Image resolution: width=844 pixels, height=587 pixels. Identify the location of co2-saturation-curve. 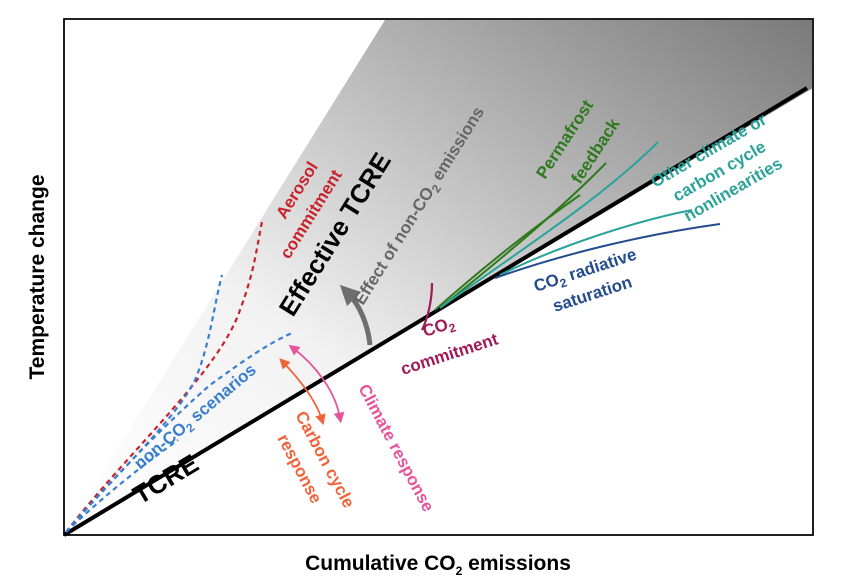
(607, 251).